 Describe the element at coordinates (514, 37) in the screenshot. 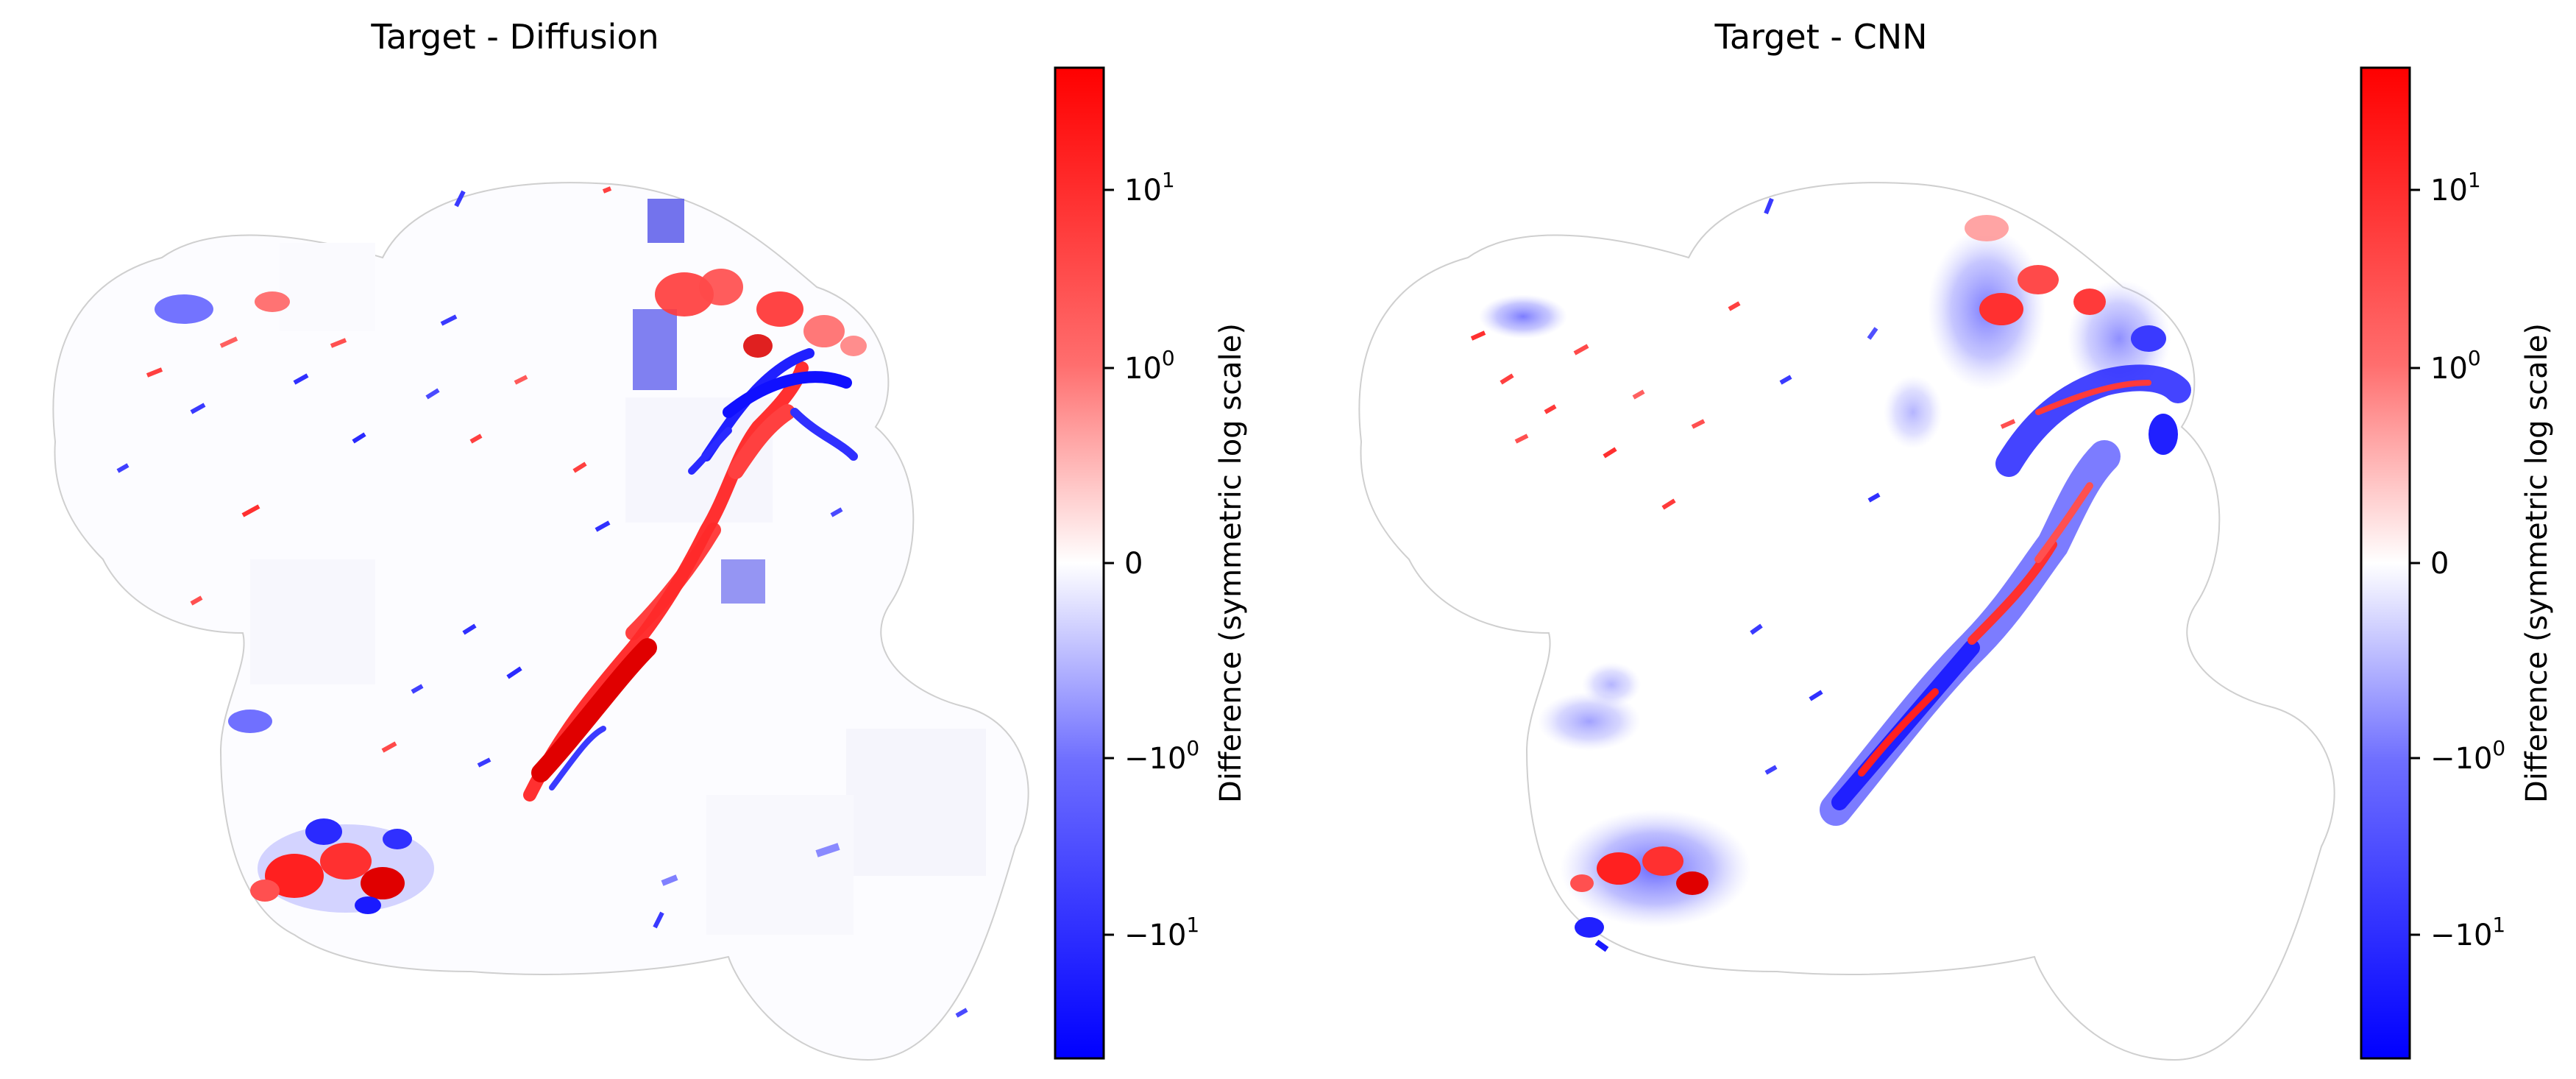

I see `panel-title: Target - Diffusion` at that location.